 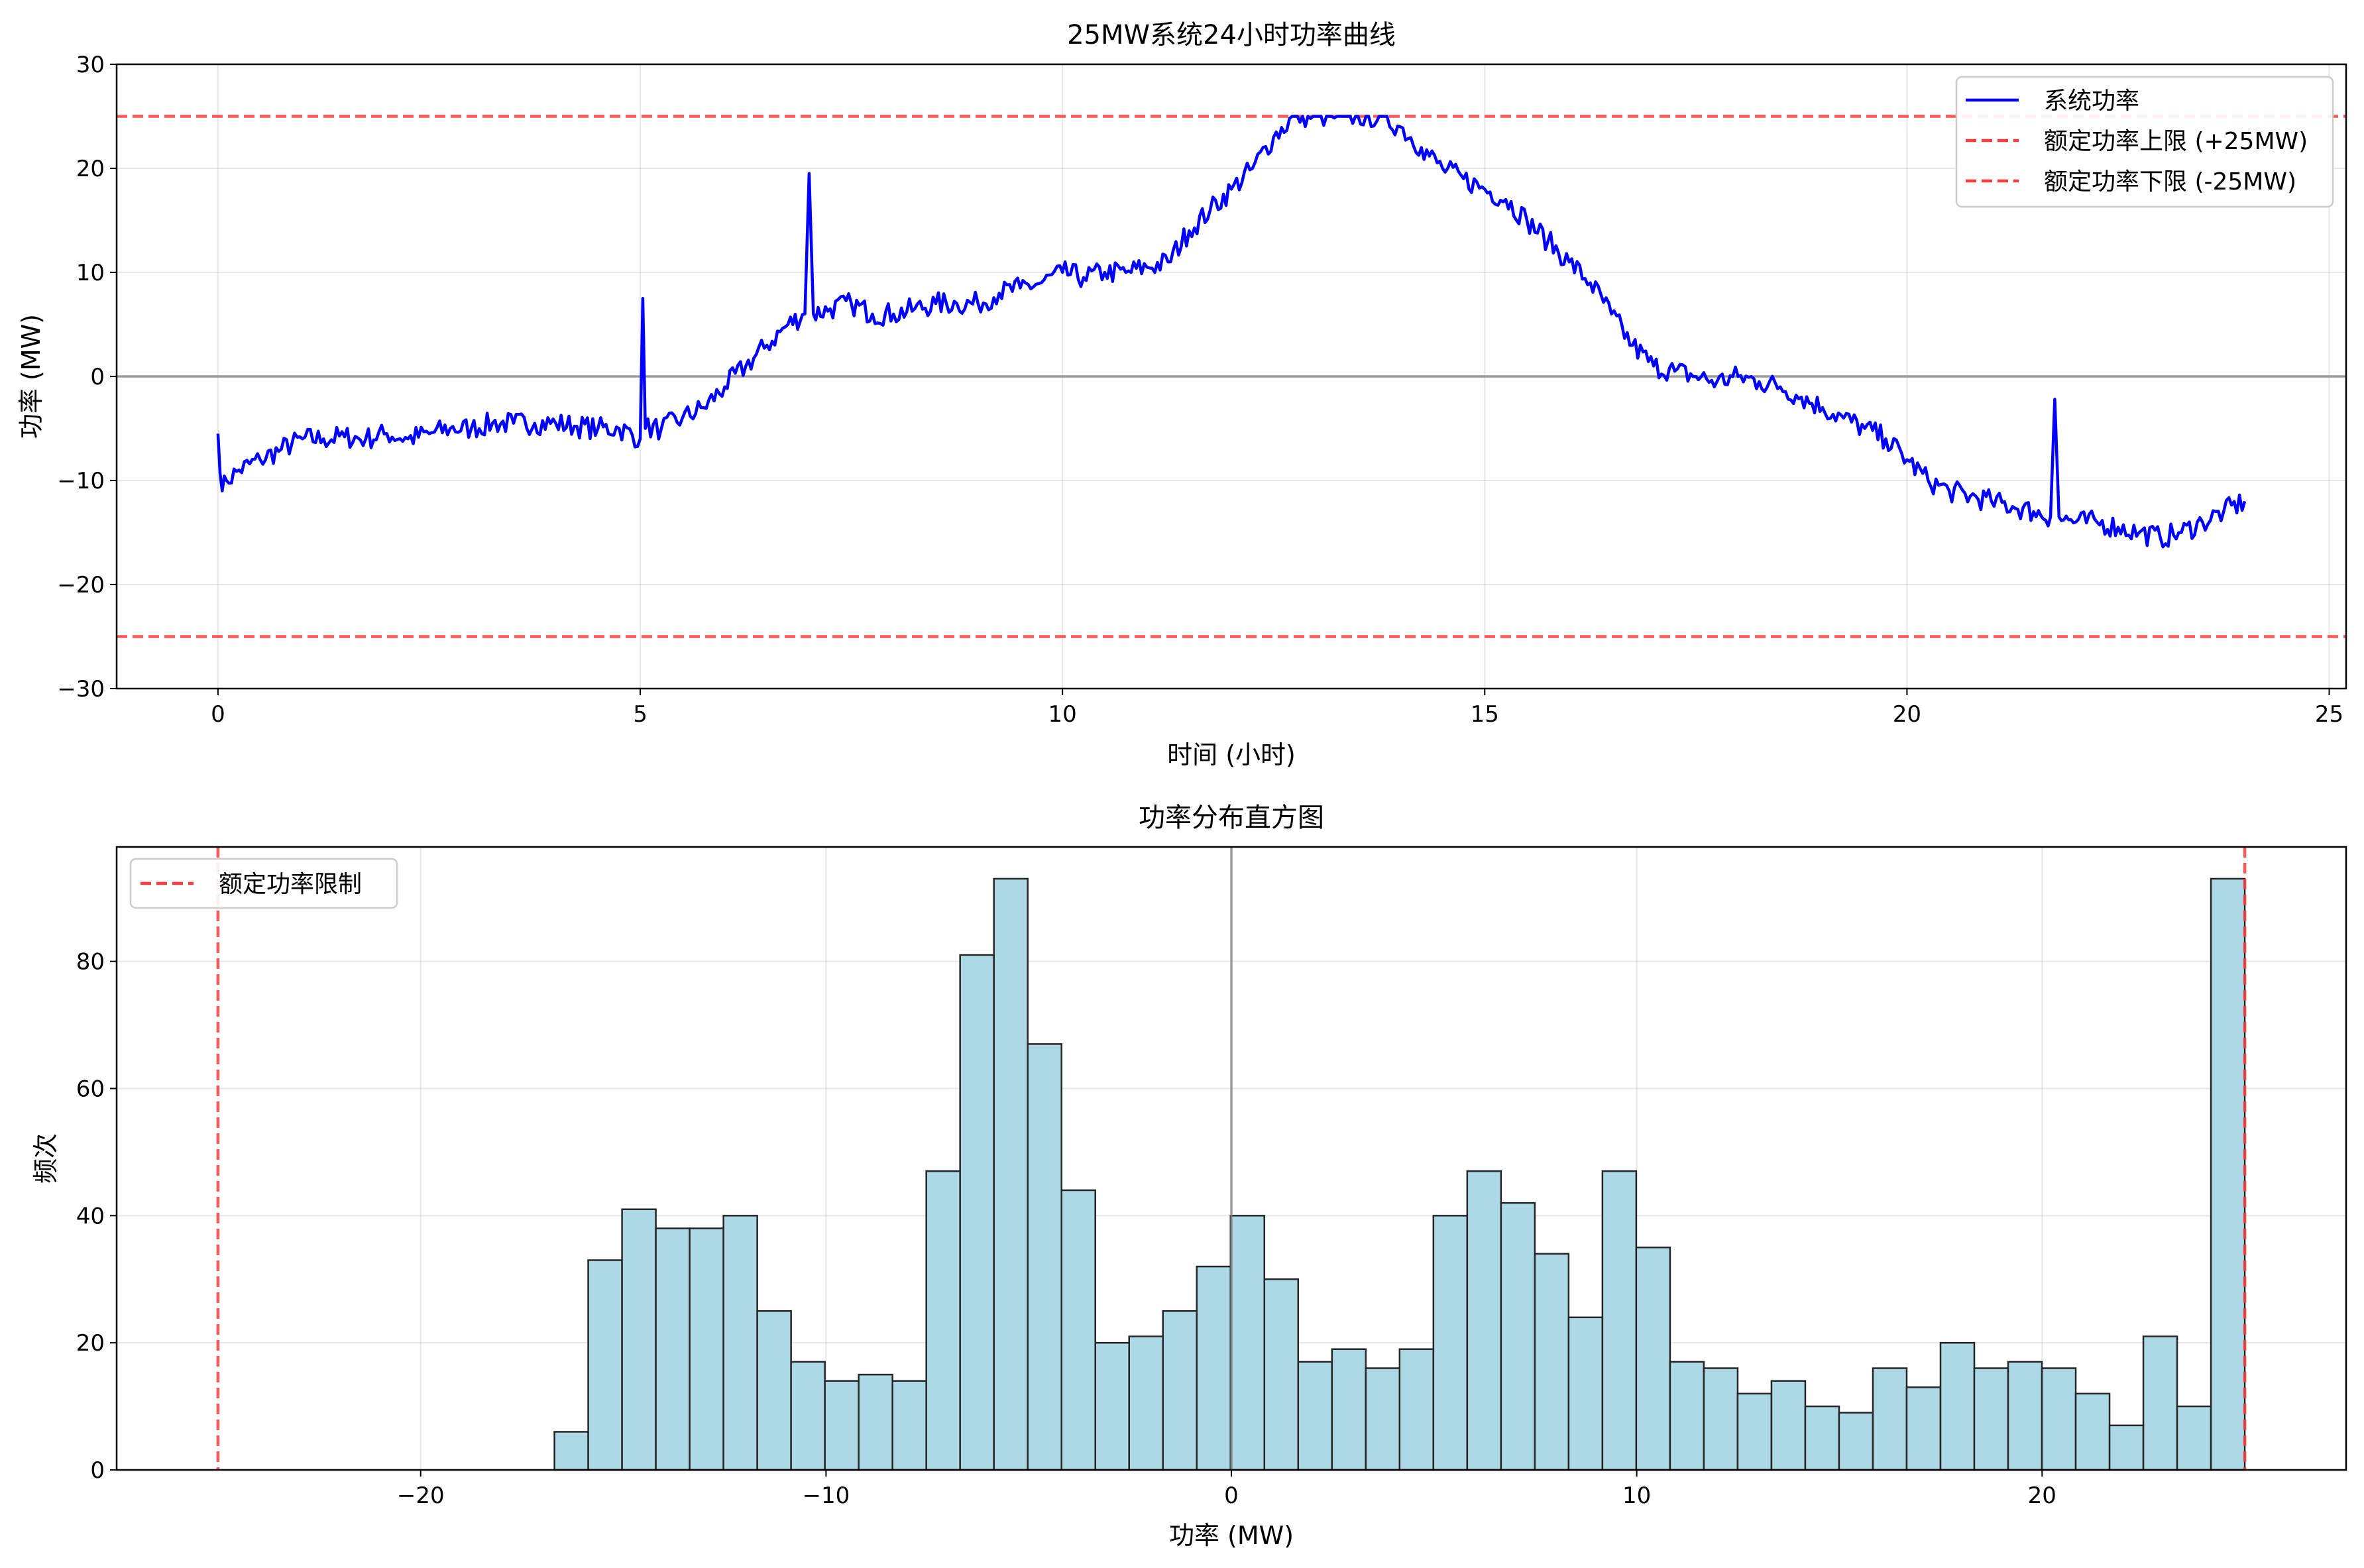 What do you see at coordinates (1485, 714) in the screenshot?
I see `x-tick-label: 15` at bounding box center [1485, 714].